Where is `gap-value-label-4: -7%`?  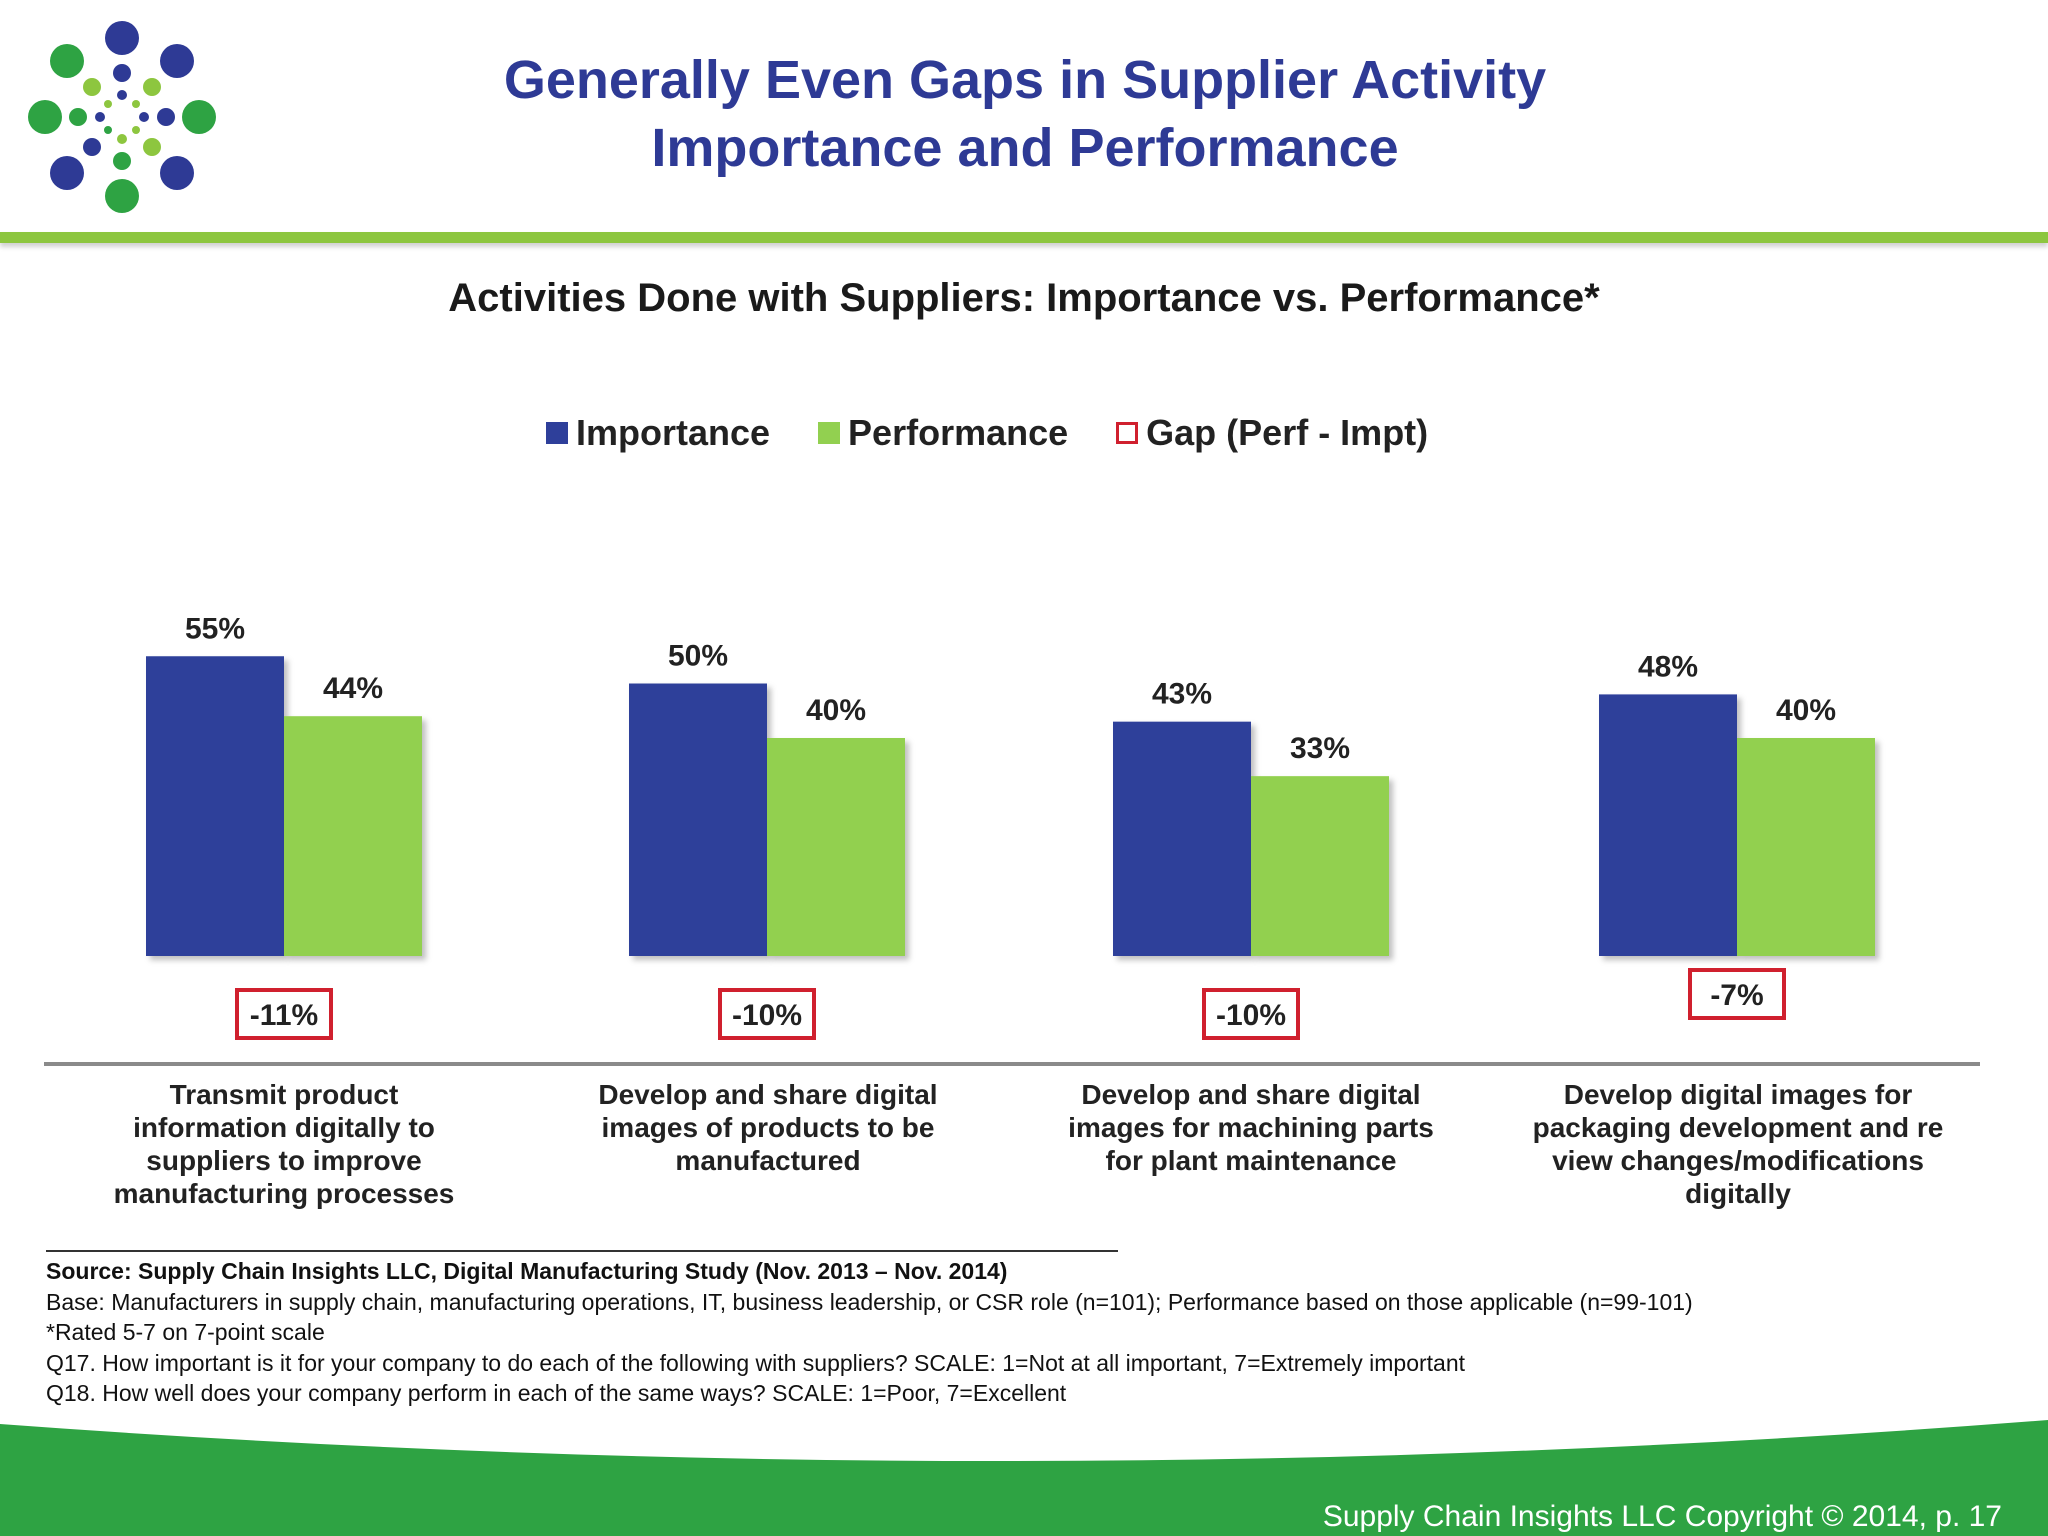 gap-value-label-4: -7% is located at coordinates (1736, 995).